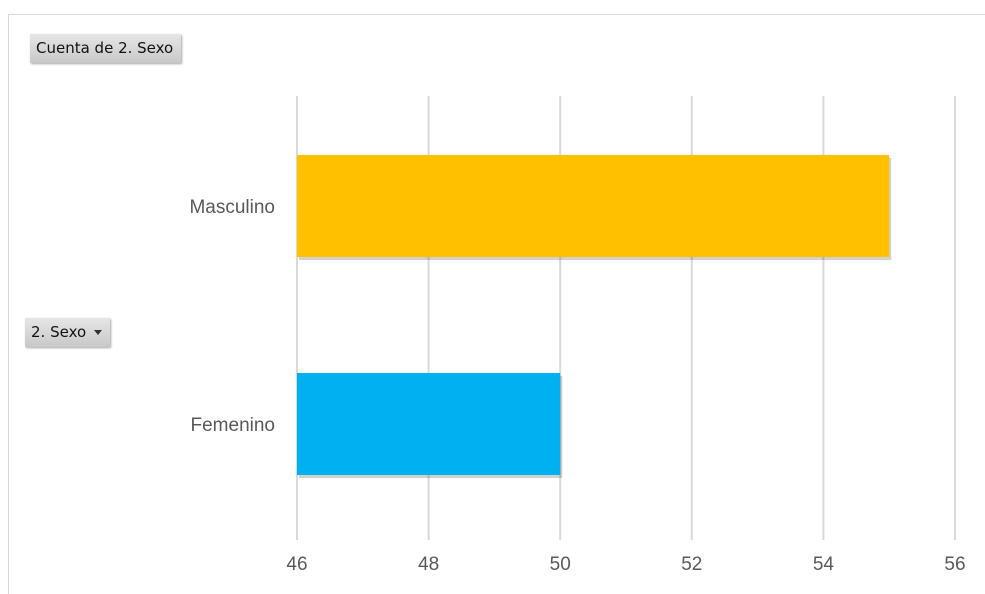 Image resolution: width=985 pixels, height=594 pixels. Describe the element at coordinates (233, 425) in the screenshot. I see `category-label-femenino: Femenino` at that location.